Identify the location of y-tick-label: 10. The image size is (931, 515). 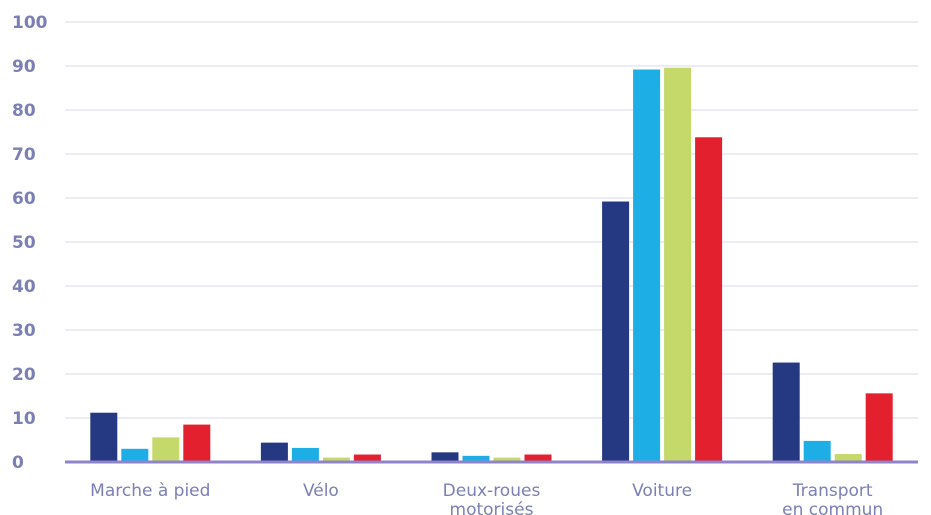
(24, 419).